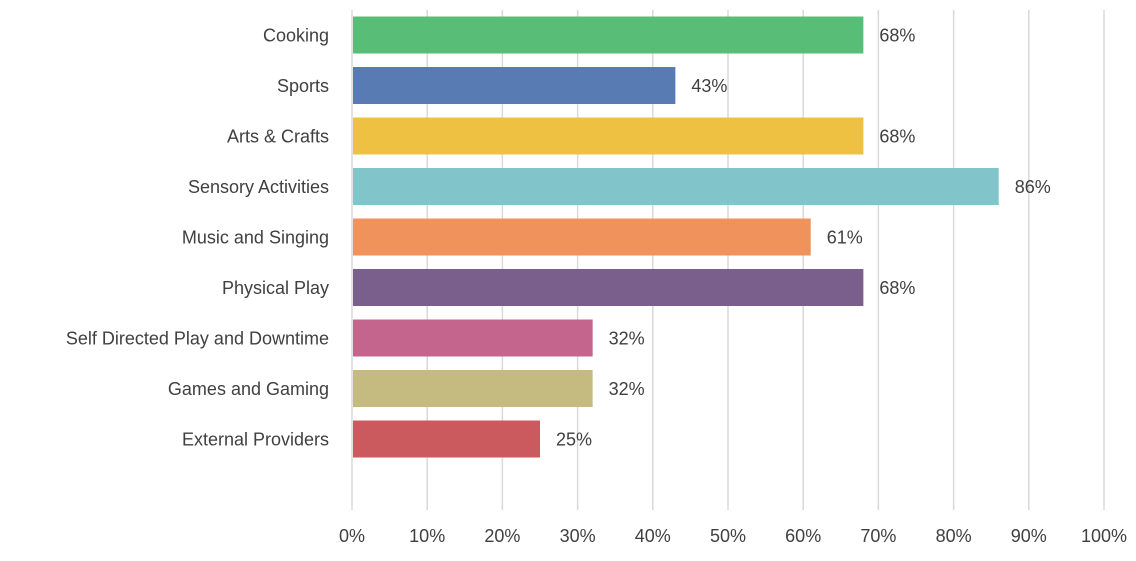 The height and width of the screenshot is (561, 1136). What do you see at coordinates (574, 440) in the screenshot?
I see `data-label: 25%` at bounding box center [574, 440].